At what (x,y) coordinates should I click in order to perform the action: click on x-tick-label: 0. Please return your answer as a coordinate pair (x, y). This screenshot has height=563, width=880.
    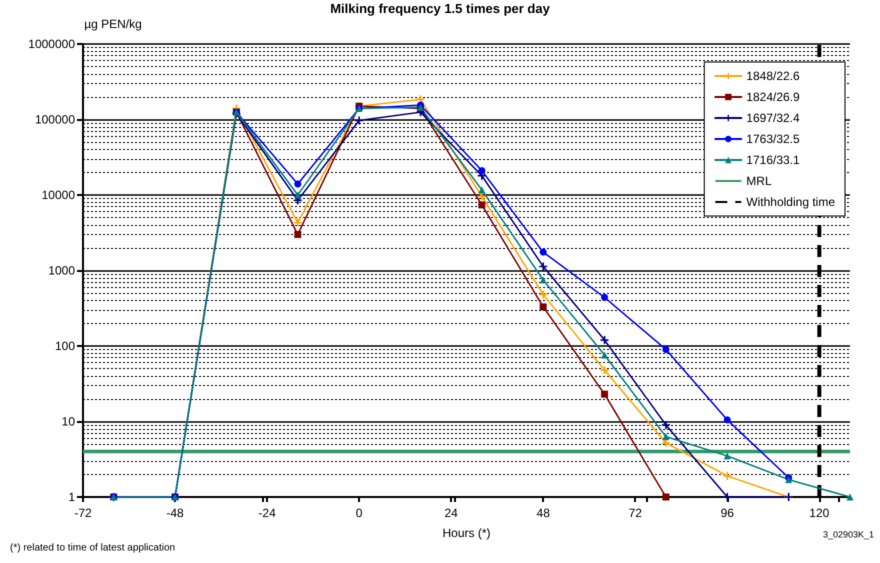
    Looking at the image, I should click on (359, 513).